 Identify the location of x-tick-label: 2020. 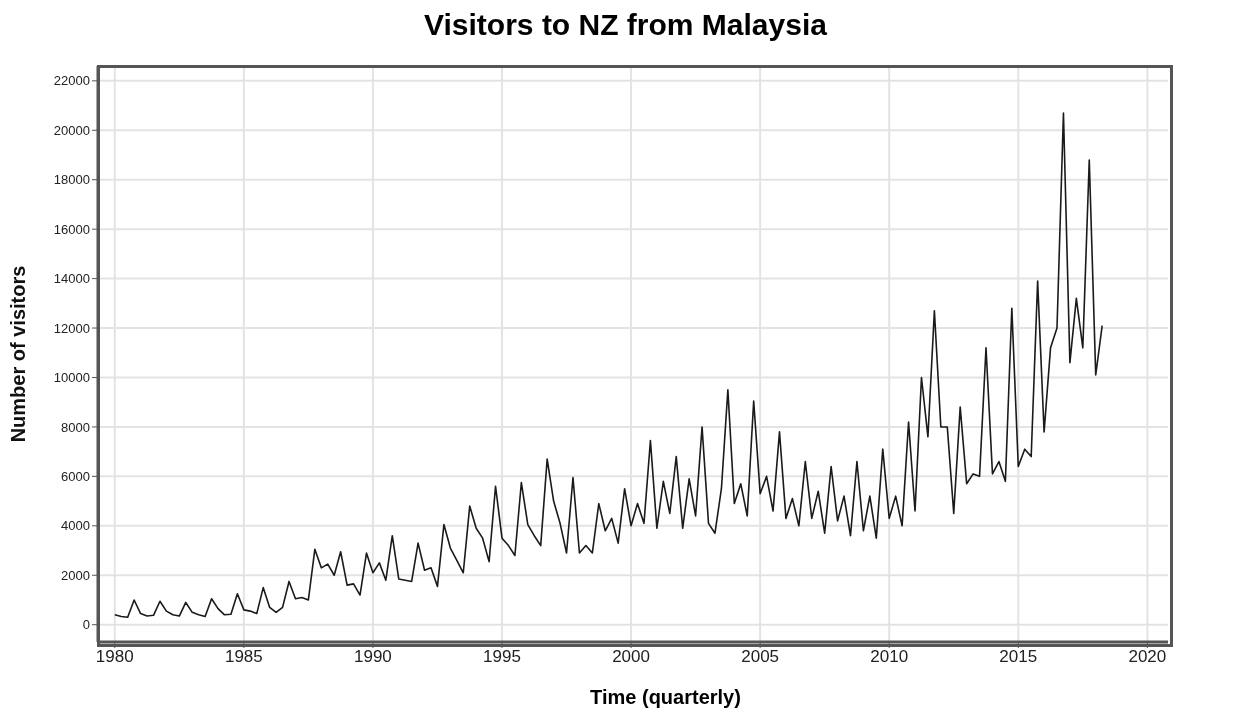
(1147, 657).